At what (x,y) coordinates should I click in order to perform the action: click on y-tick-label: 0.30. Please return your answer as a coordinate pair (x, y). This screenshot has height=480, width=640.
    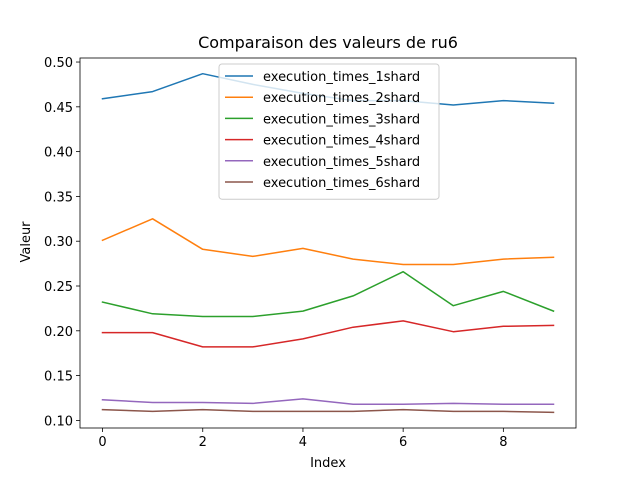
    Looking at the image, I should click on (58, 242).